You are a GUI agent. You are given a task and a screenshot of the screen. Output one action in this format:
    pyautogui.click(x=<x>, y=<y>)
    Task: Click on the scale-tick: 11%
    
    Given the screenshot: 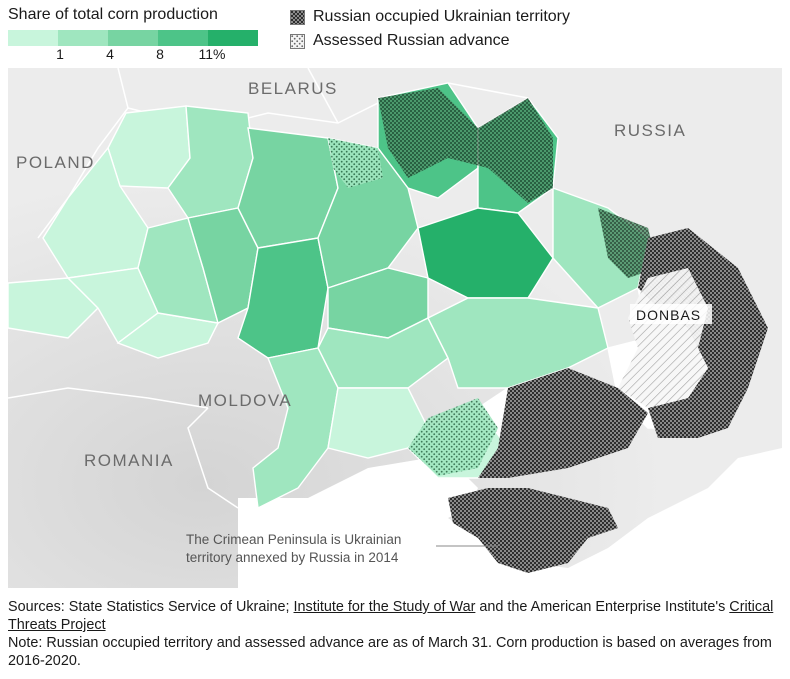 What is the action you would take?
    pyautogui.click(x=212, y=54)
    